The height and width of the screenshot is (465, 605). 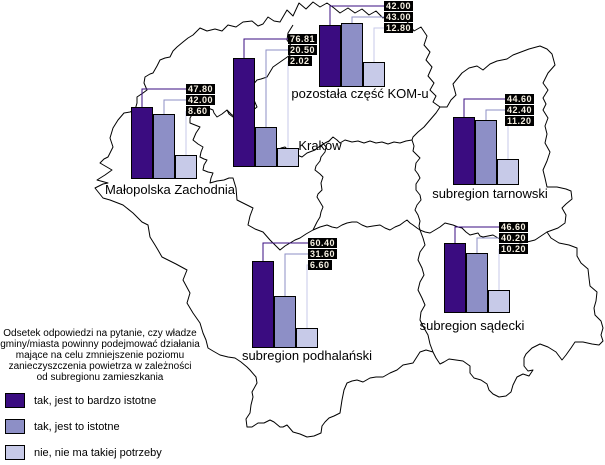 What do you see at coordinates (15, 426) in the screenshot?
I see `legend-swatch-medium-purple` at bounding box center [15, 426].